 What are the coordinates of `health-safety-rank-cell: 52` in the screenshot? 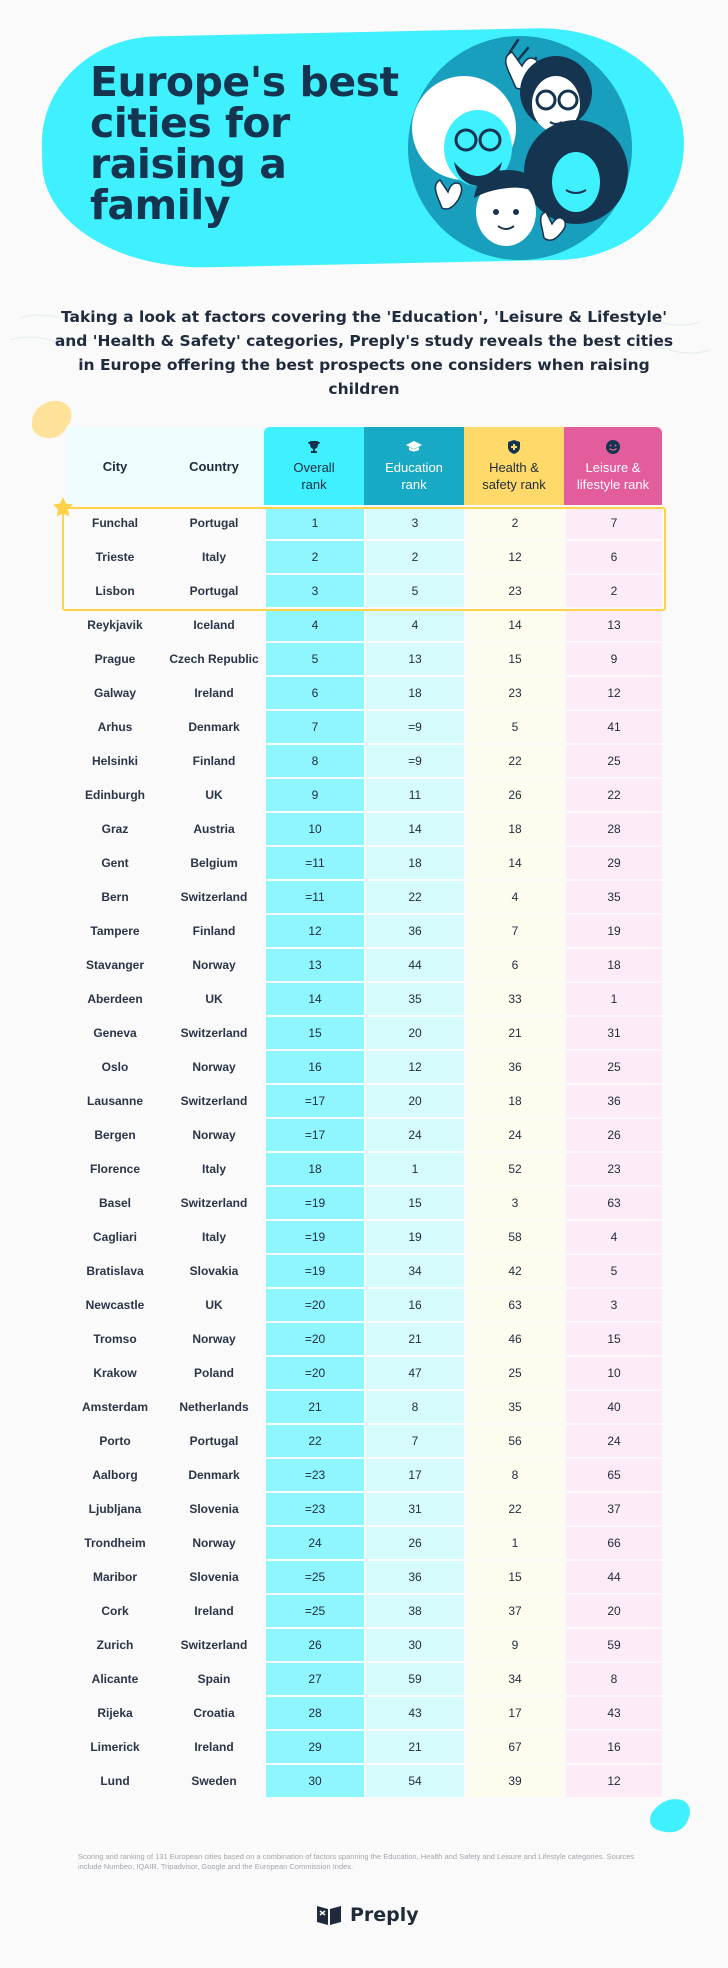 It's located at (514, 1169).